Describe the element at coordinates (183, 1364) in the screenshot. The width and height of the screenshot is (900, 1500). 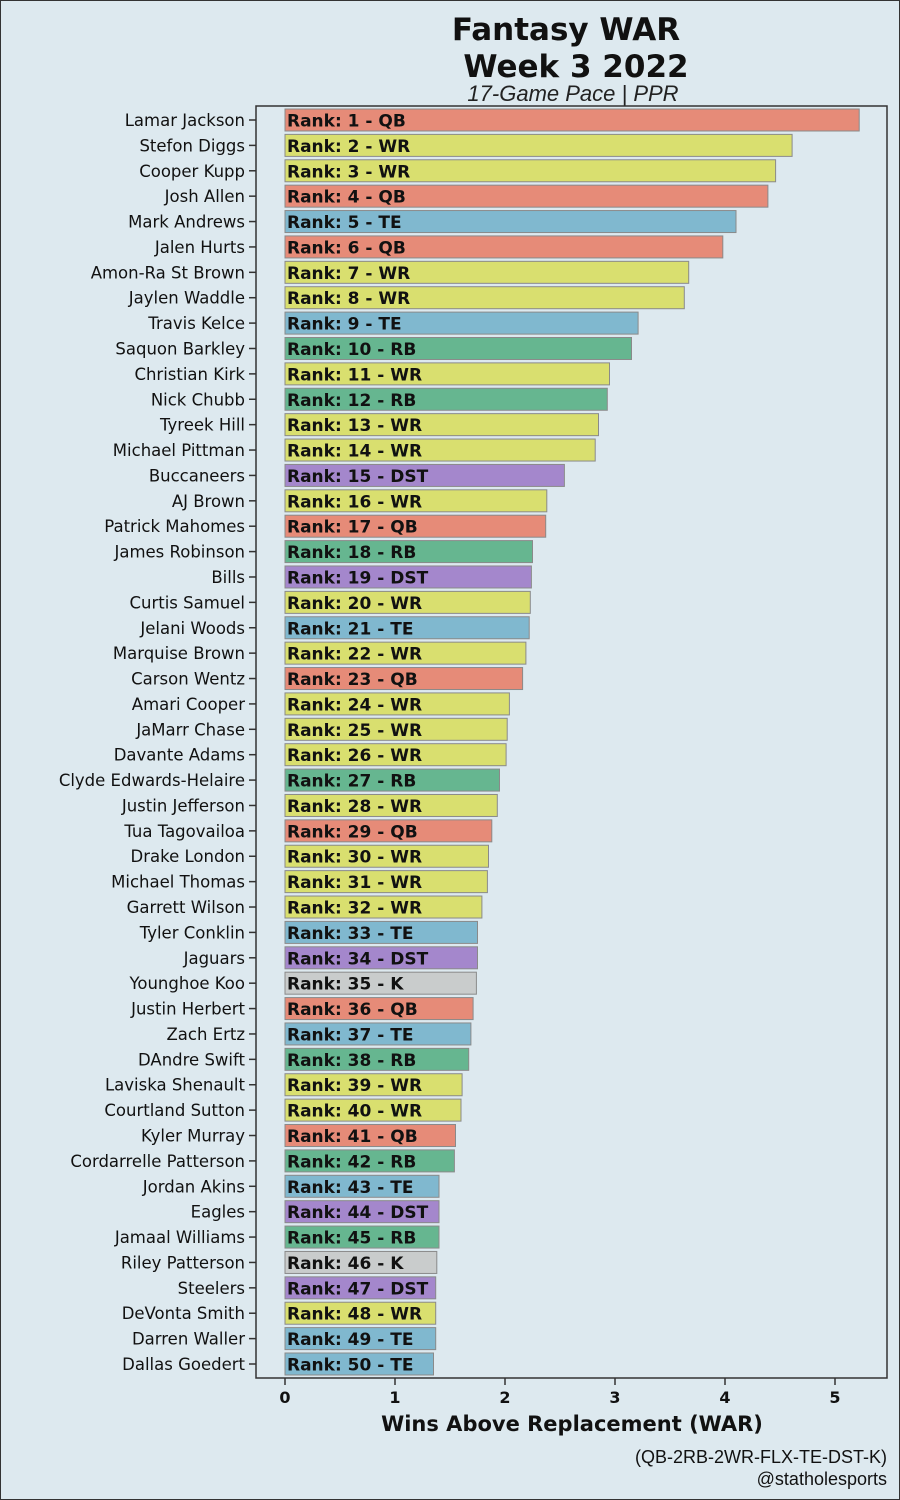
I see `player-name: Dallas Goedert` at that location.